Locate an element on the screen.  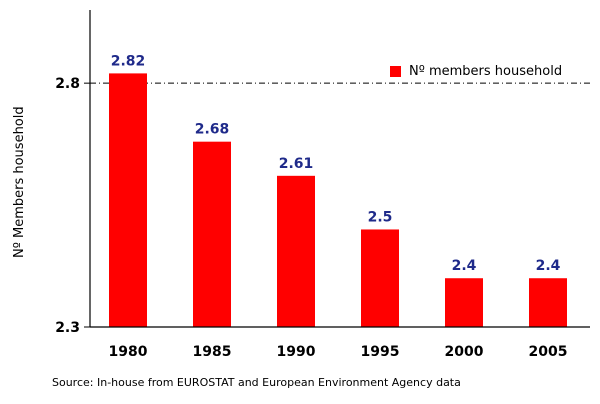
data-label-1985: 2.68 is located at coordinates (212, 130).